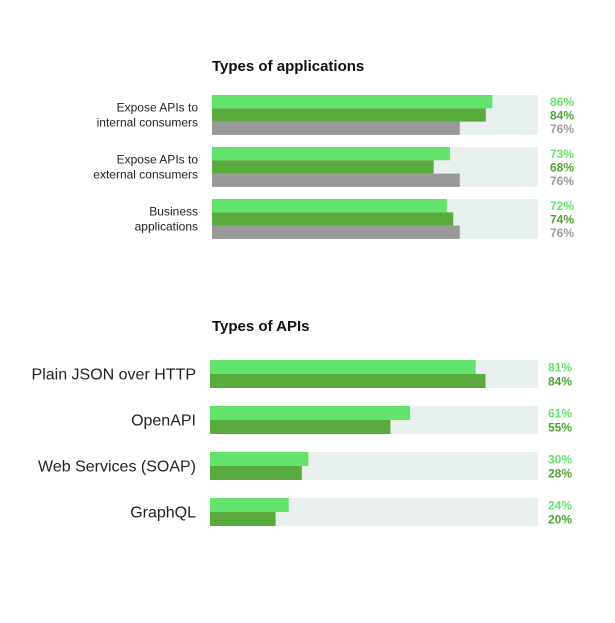  Describe the element at coordinates (173, 212) in the screenshot. I see `category-label: Business` at that location.